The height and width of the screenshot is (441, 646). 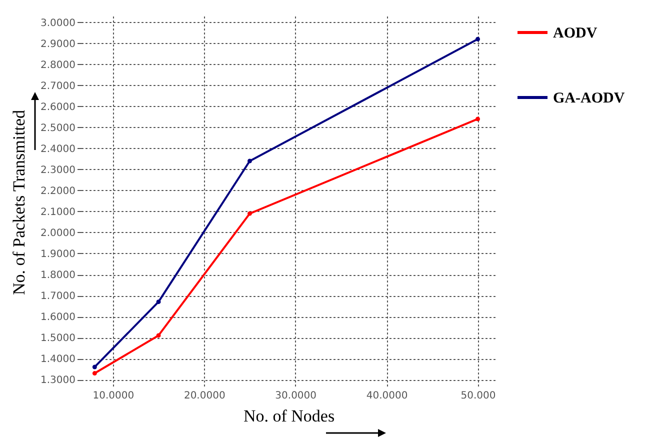 I want to click on y-tick-label: 1.3000, so click(x=58, y=380).